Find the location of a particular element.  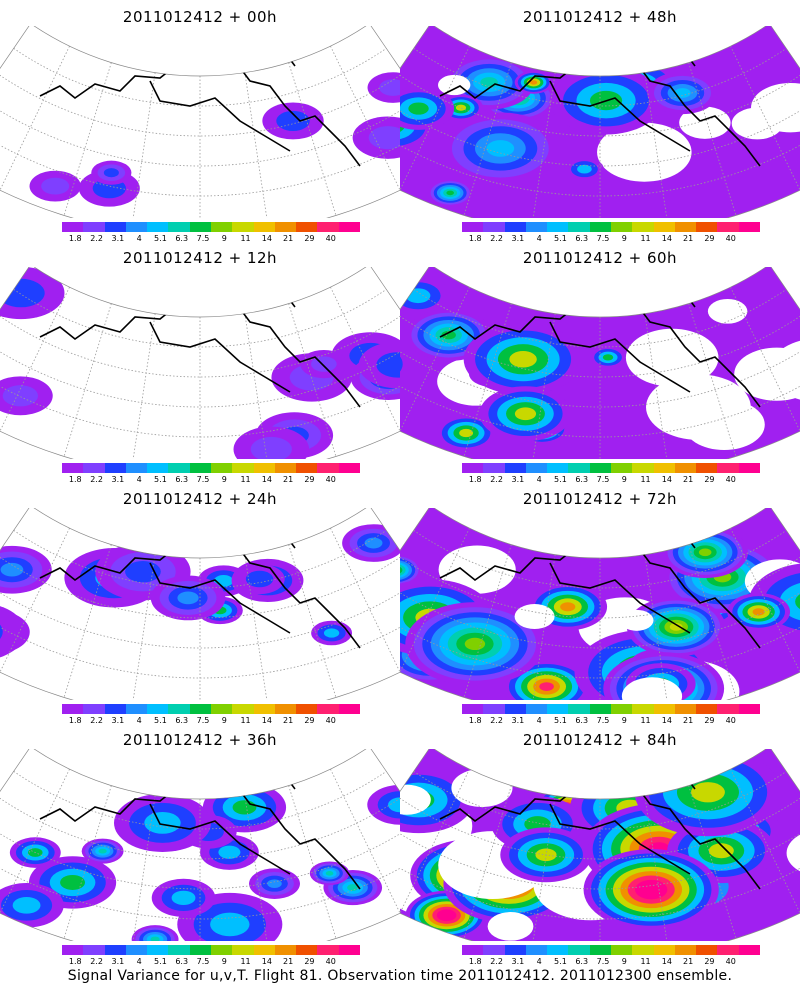

panel-title: 2011012412 + 00h is located at coordinates (200, 17).